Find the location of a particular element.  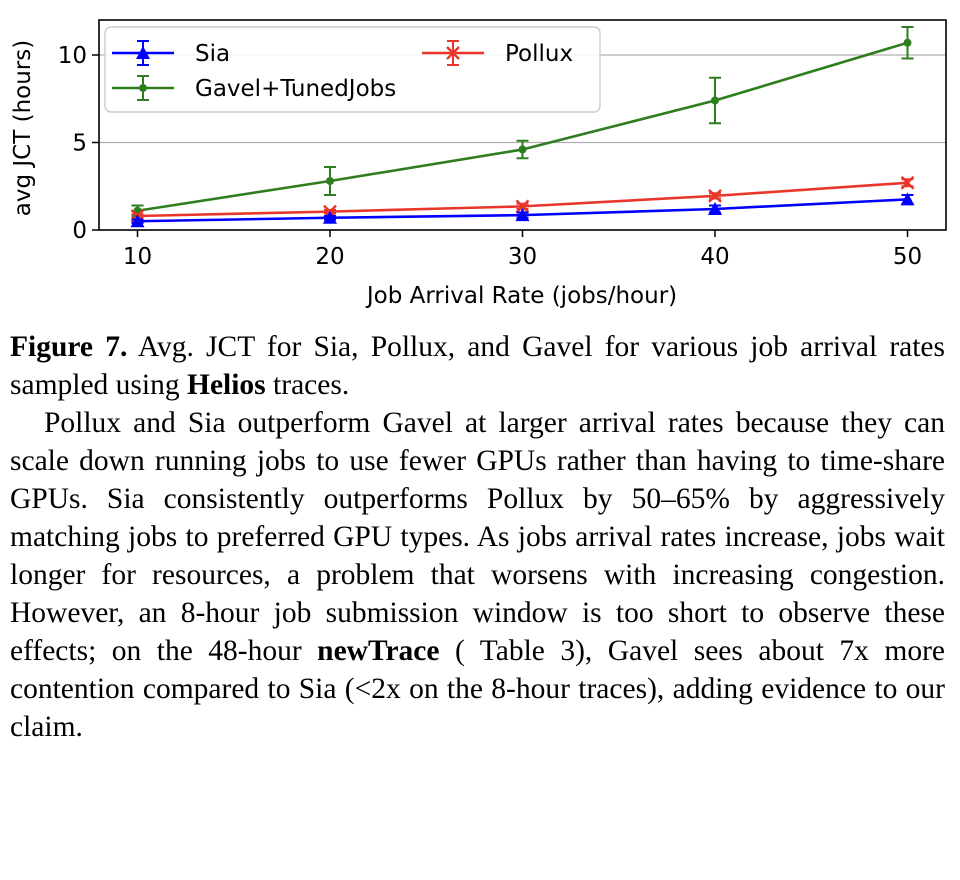

x-tick-label: 40 is located at coordinates (714, 257).